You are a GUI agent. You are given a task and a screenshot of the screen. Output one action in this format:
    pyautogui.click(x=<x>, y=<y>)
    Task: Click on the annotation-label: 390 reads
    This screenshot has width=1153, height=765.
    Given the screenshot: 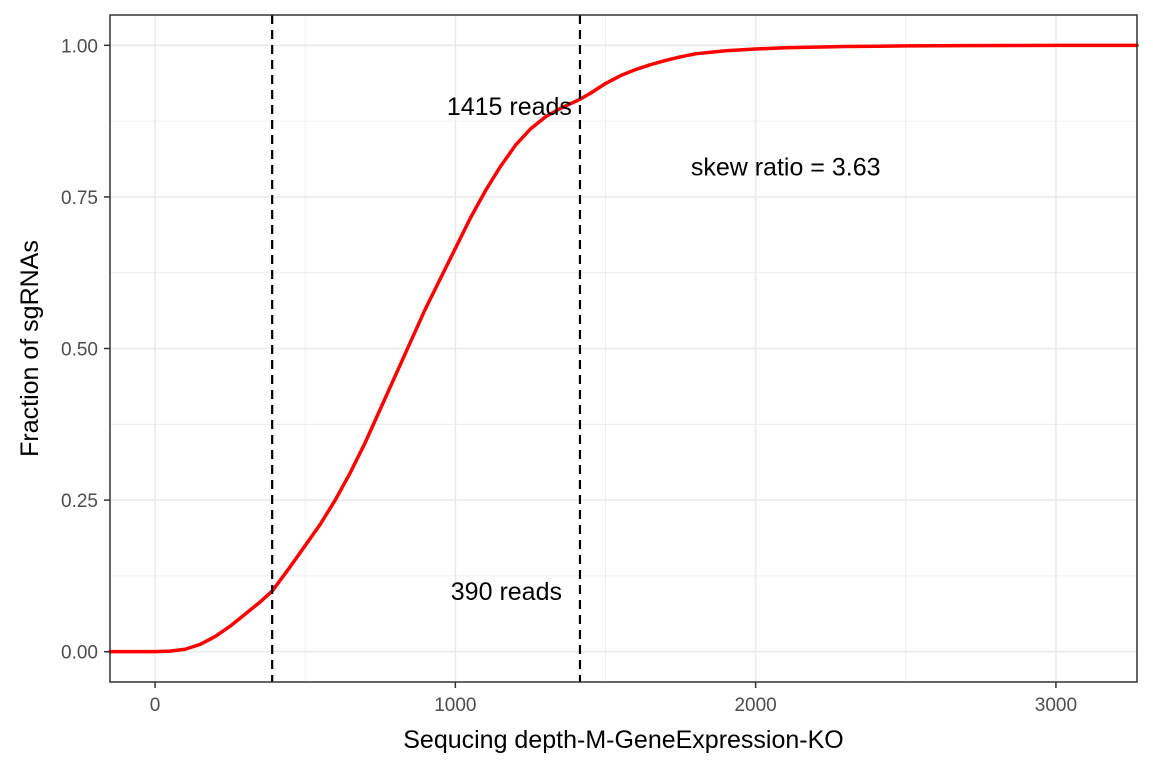 What is the action you would take?
    pyautogui.click(x=506, y=592)
    